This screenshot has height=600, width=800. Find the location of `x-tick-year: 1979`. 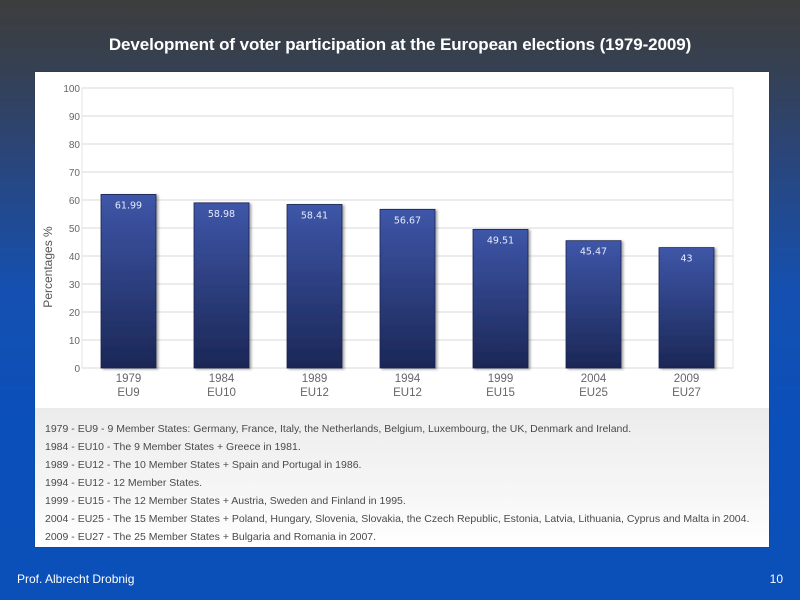

x-tick-year: 1979 is located at coordinates (129, 379).